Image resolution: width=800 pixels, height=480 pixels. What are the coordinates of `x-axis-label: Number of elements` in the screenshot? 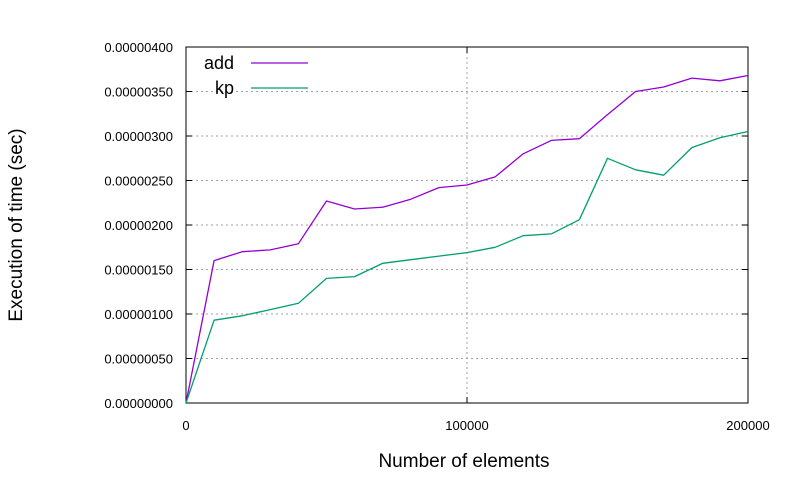 It's located at (463, 461).